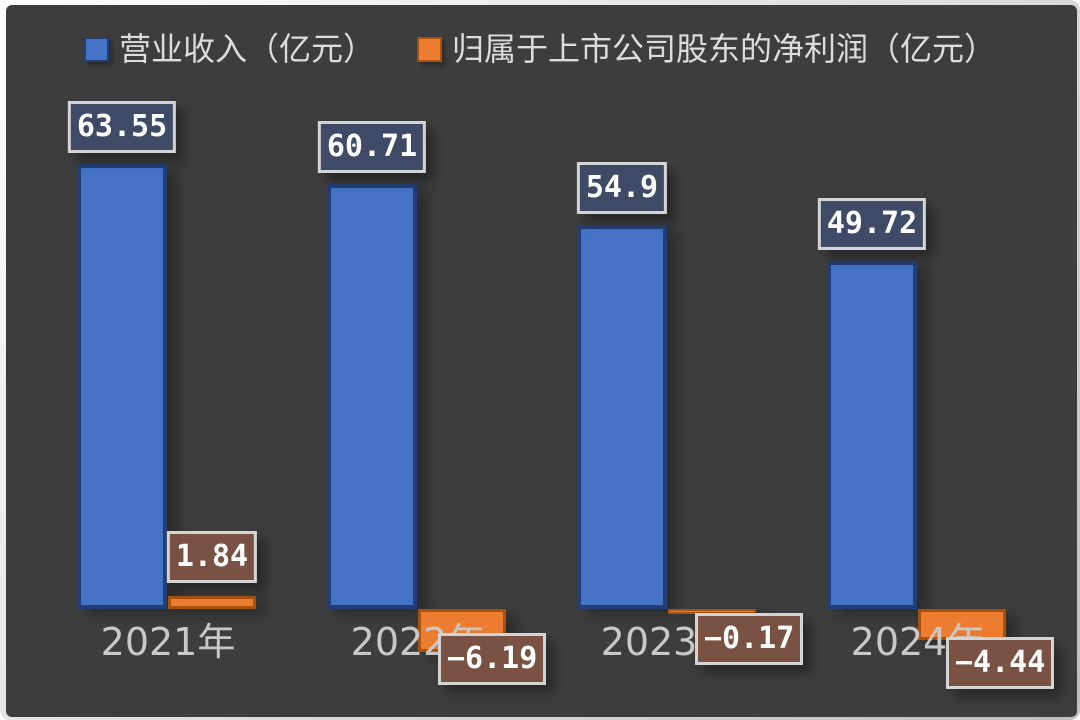  I want to click on profit-value-label: −4.44, so click(1000, 663).